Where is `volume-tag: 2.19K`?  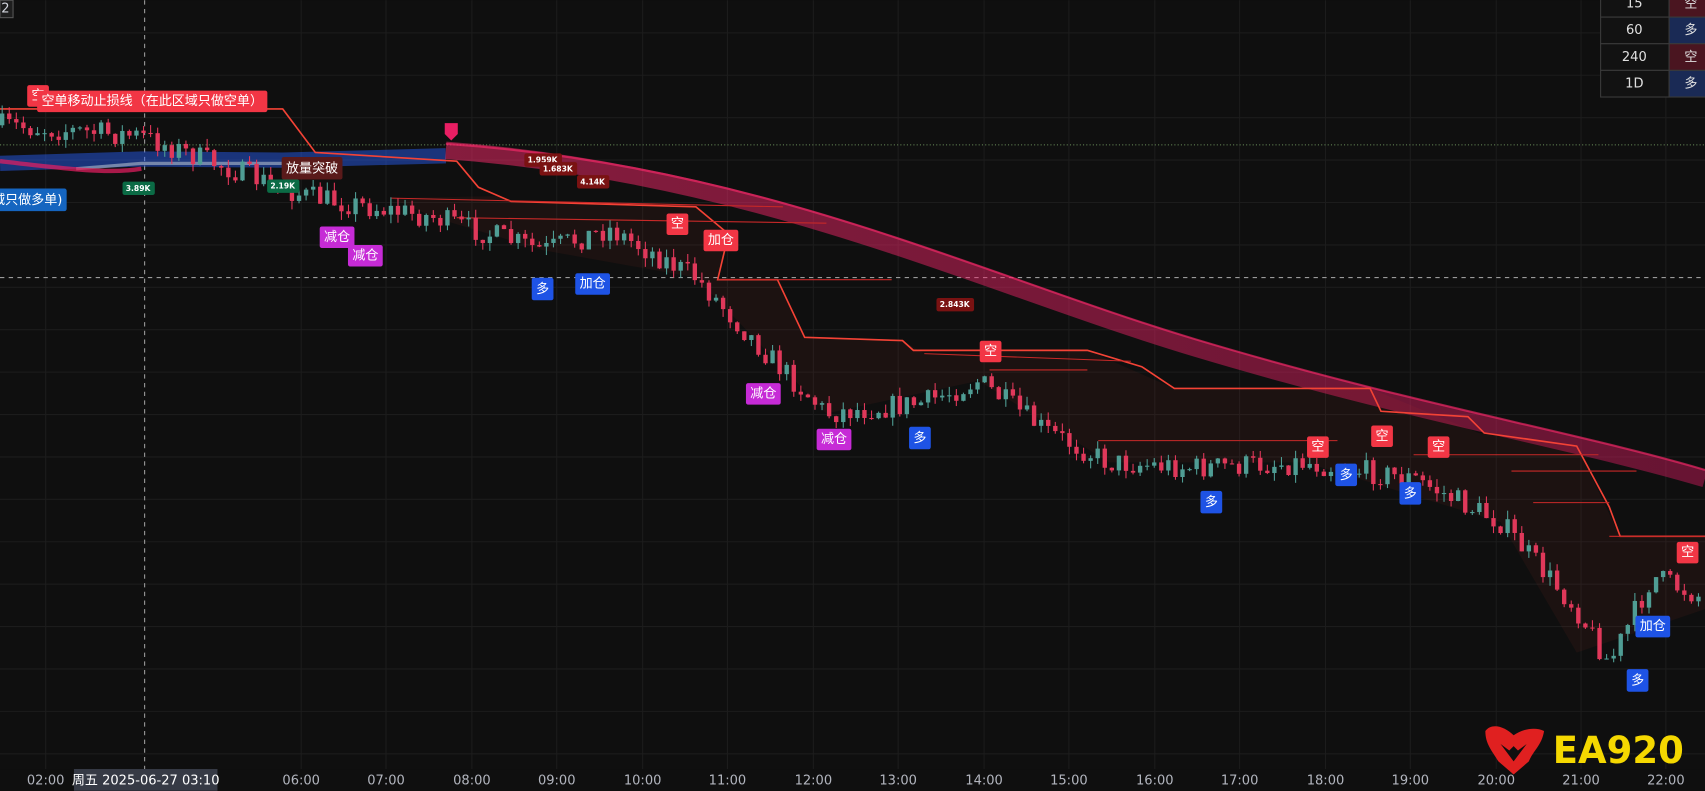
volume-tag: 2.19K is located at coordinates (283, 186).